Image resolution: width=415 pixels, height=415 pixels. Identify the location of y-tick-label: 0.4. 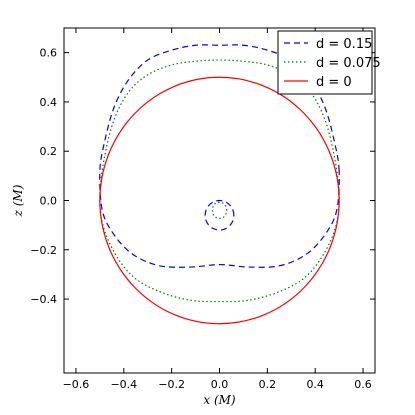
(49, 102).